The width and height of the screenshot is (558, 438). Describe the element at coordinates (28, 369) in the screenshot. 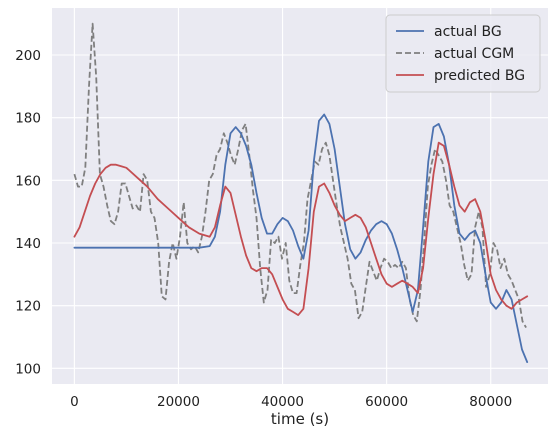

I see `y-tick-label: 100` at that location.